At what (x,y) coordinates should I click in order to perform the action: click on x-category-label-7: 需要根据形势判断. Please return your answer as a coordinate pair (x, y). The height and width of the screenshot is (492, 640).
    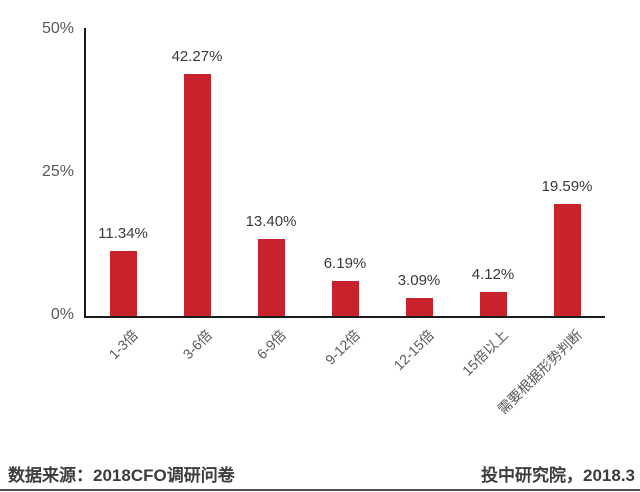
    Looking at the image, I should click on (540, 372).